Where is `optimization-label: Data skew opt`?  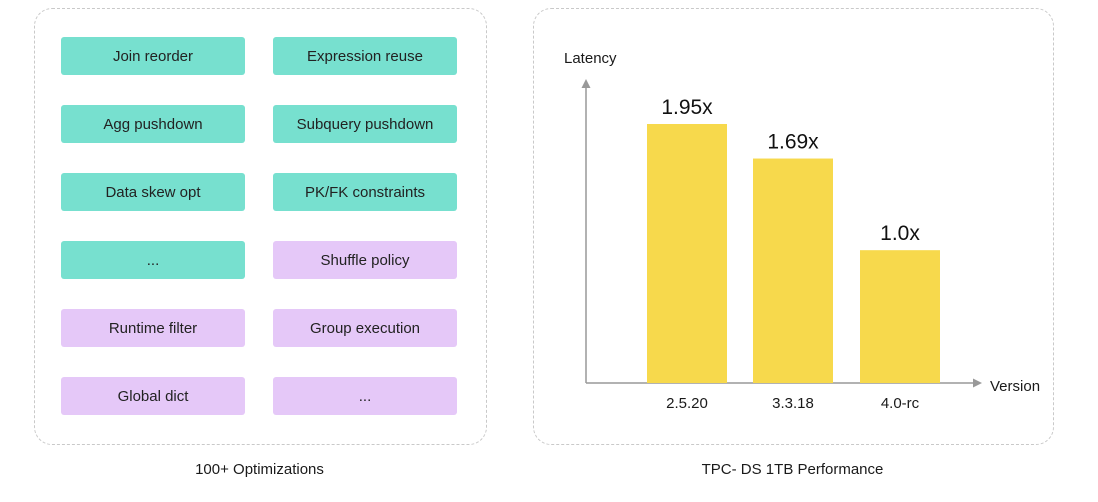 optimization-label: Data skew opt is located at coordinates (153, 192).